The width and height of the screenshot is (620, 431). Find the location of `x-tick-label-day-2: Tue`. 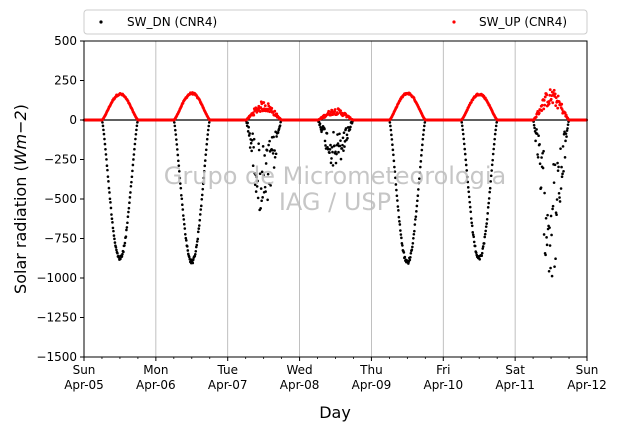

x-tick-label-day-2: Tue is located at coordinates (227, 370).